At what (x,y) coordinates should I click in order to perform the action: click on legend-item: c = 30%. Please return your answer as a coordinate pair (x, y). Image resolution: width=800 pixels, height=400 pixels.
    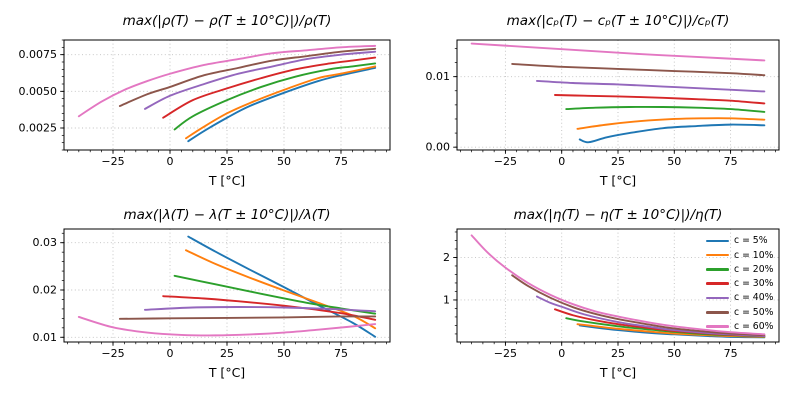
    Looking at the image, I should click on (739, 284).